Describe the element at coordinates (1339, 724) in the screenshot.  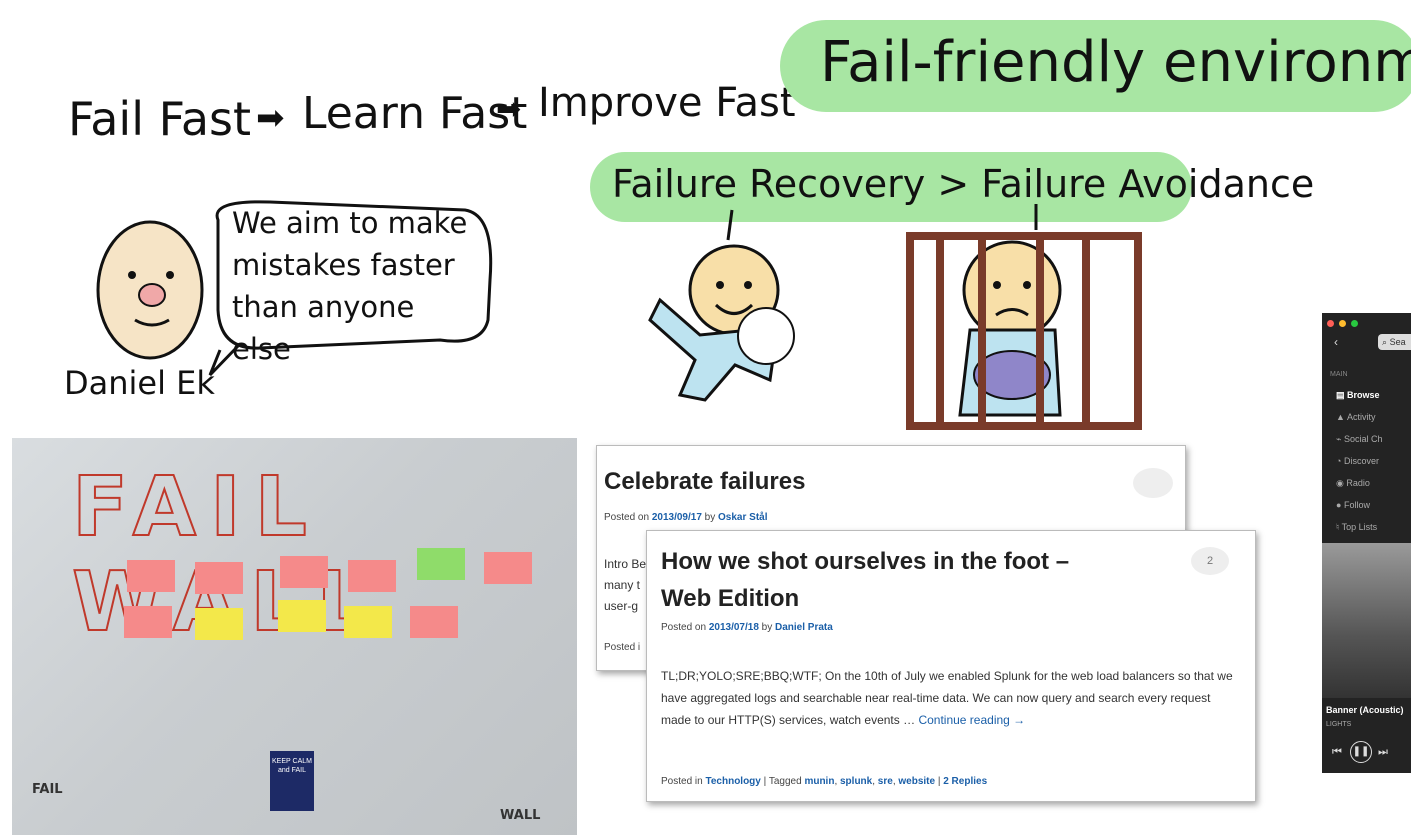
I see `now-playing-artist: LIGHTS` at that location.